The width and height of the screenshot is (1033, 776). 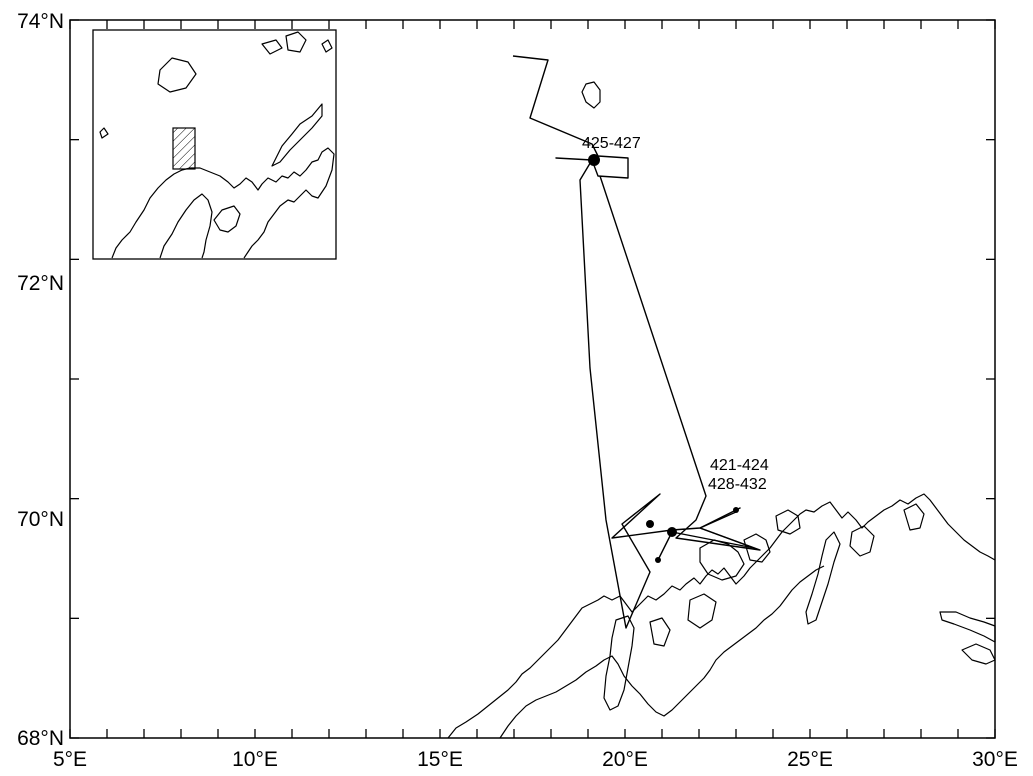 What do you see at coordinates (70, 759) in the screenshot?
I see `x-tick-label: 5°E` at bounding box center [70, 759].